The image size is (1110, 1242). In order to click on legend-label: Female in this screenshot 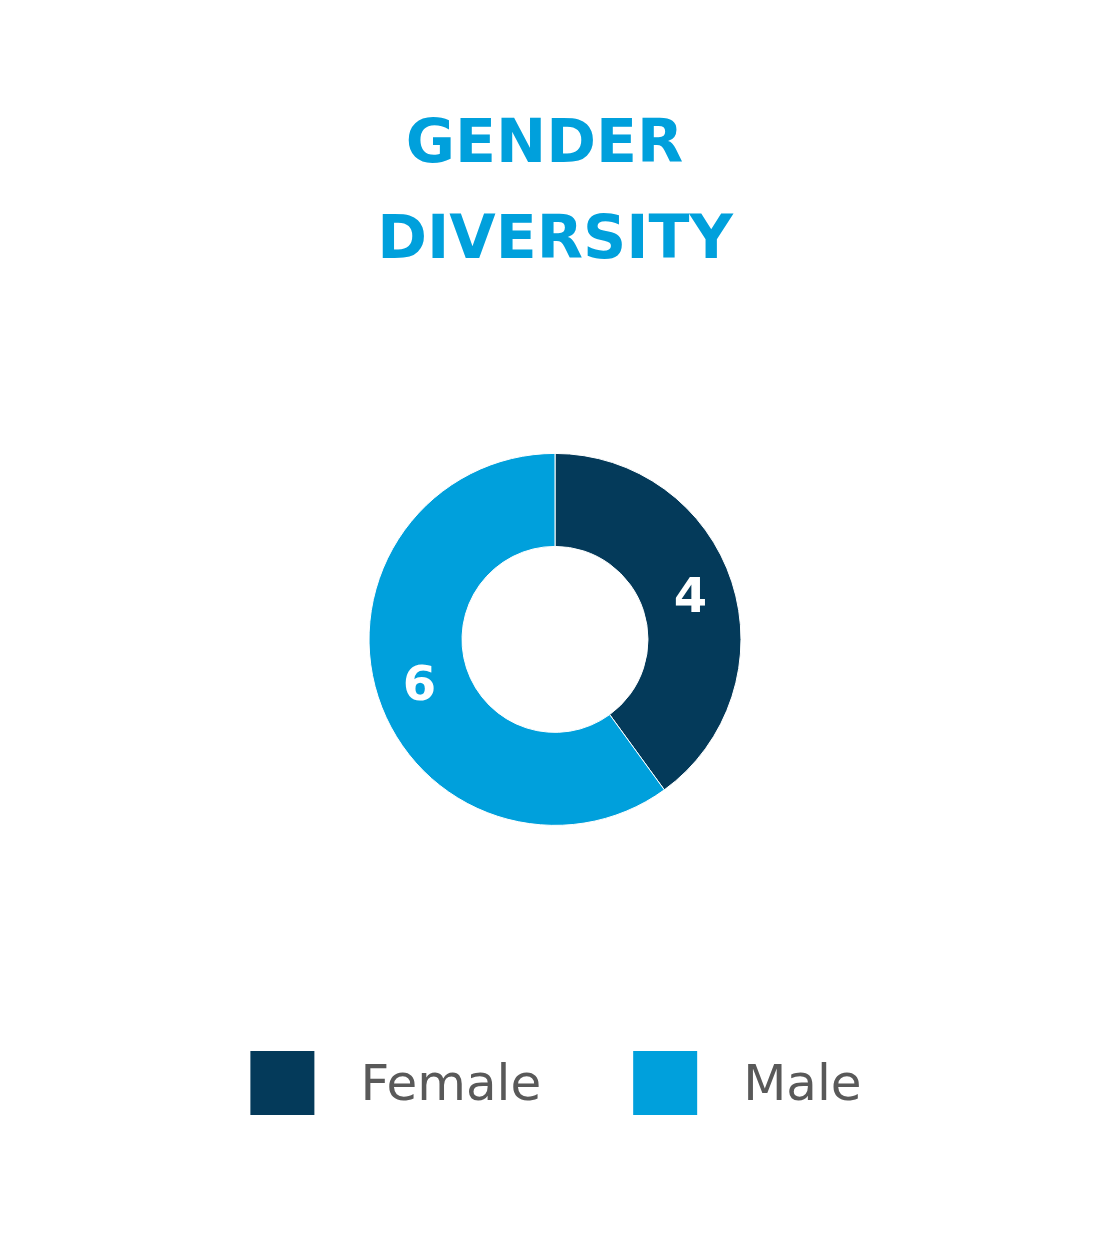, I will do `click(451, 1083)`.